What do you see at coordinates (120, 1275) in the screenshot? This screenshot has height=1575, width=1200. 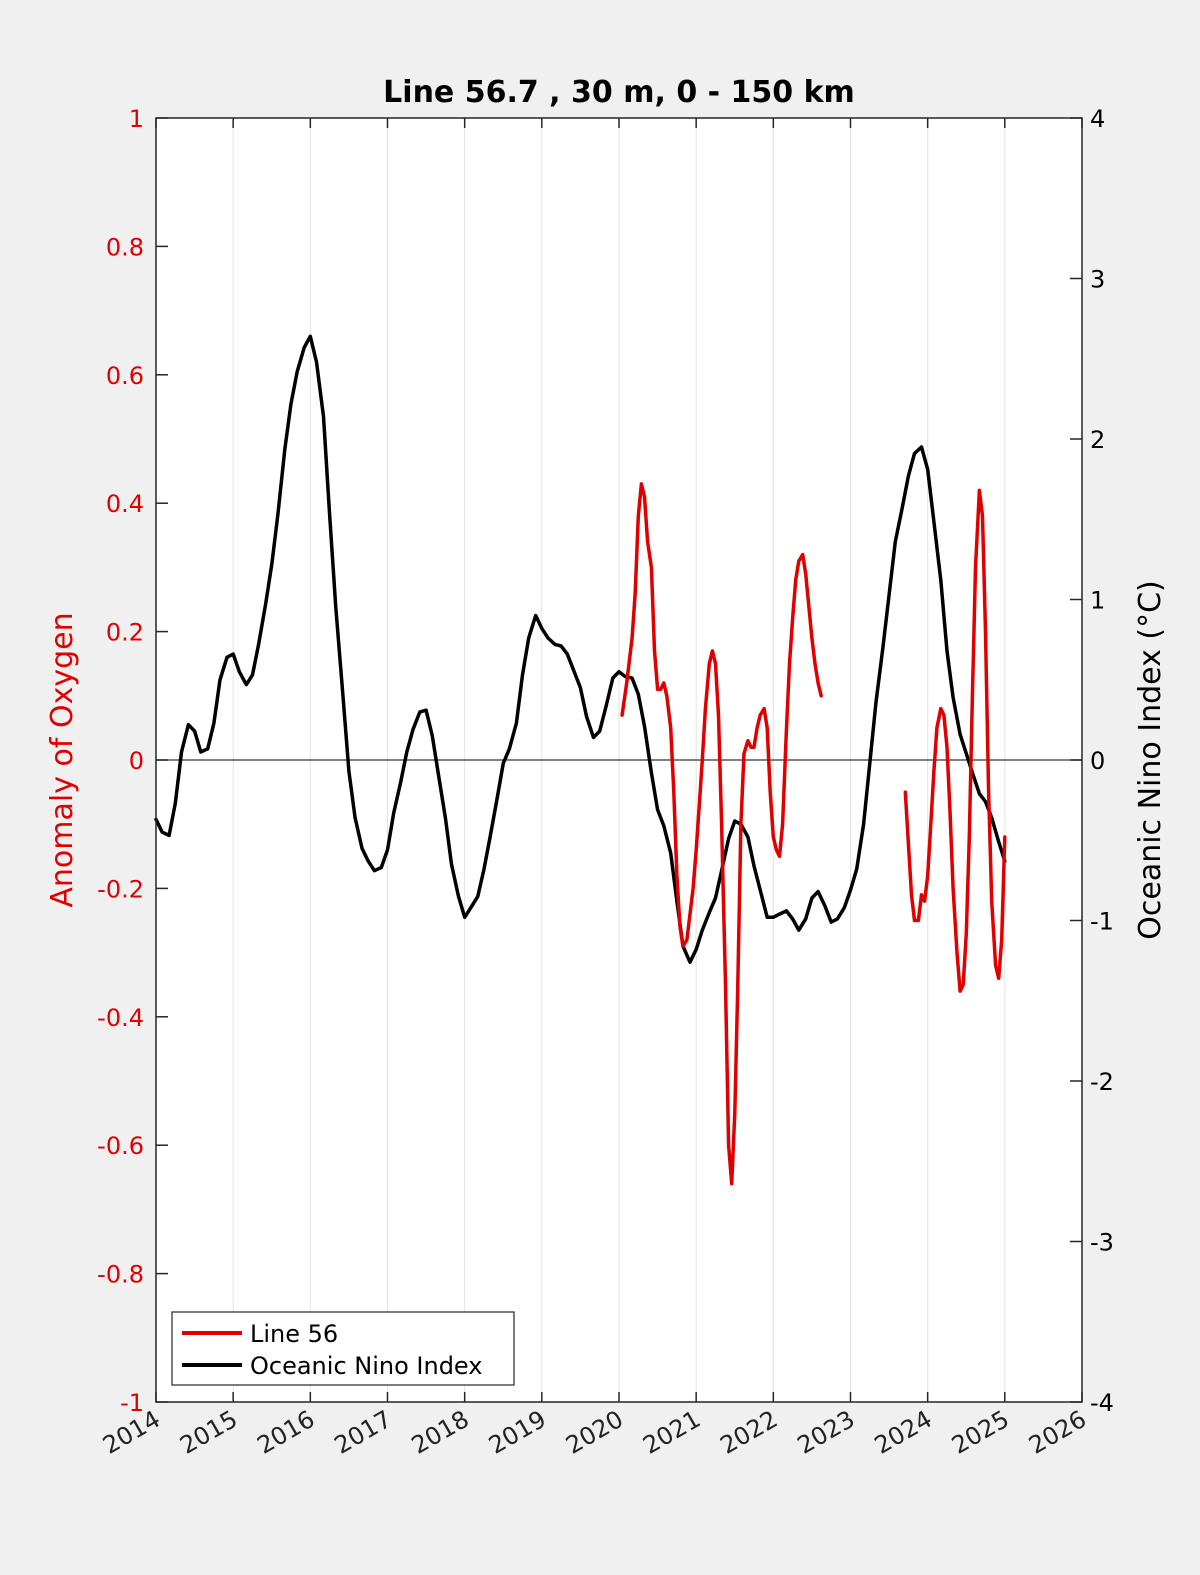 I see `y-tick-label-left: -0.8` at bounding box center [120, 1275].